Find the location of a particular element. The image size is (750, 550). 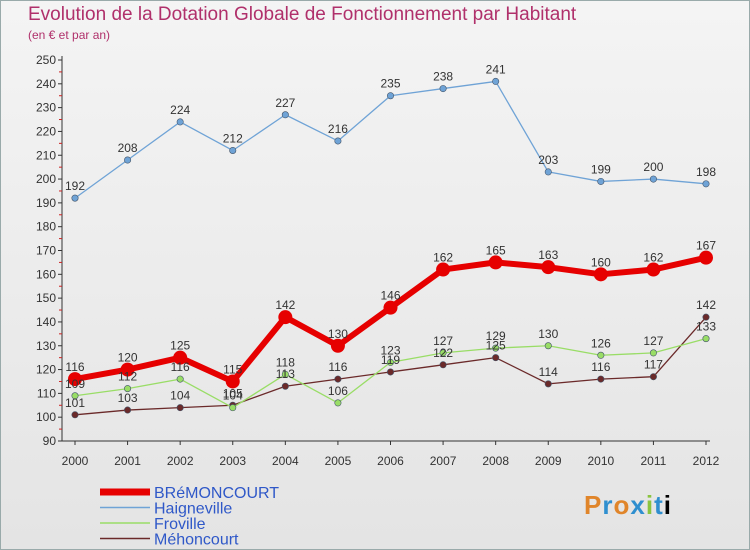

data-label: 199 is located at coordinates (601, 169).